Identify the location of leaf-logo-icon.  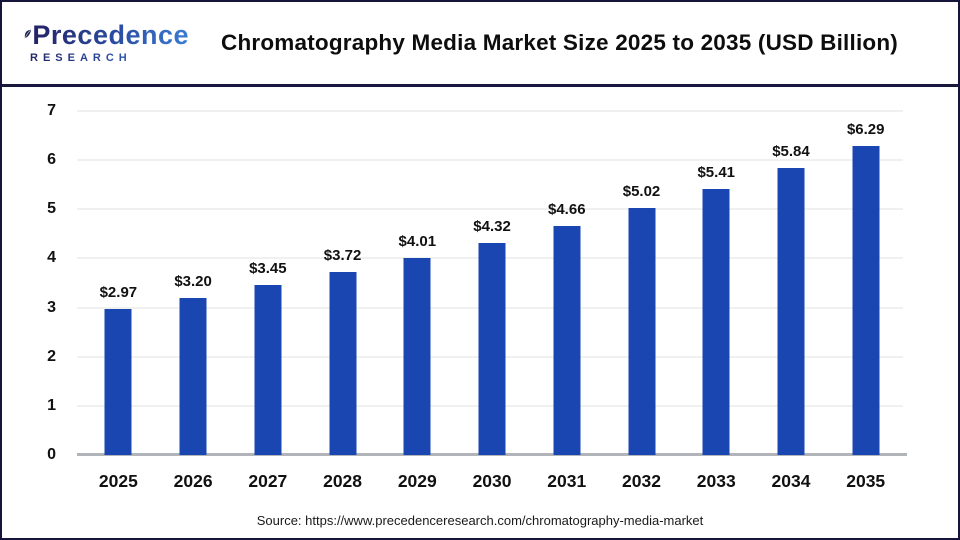
(28, 34).